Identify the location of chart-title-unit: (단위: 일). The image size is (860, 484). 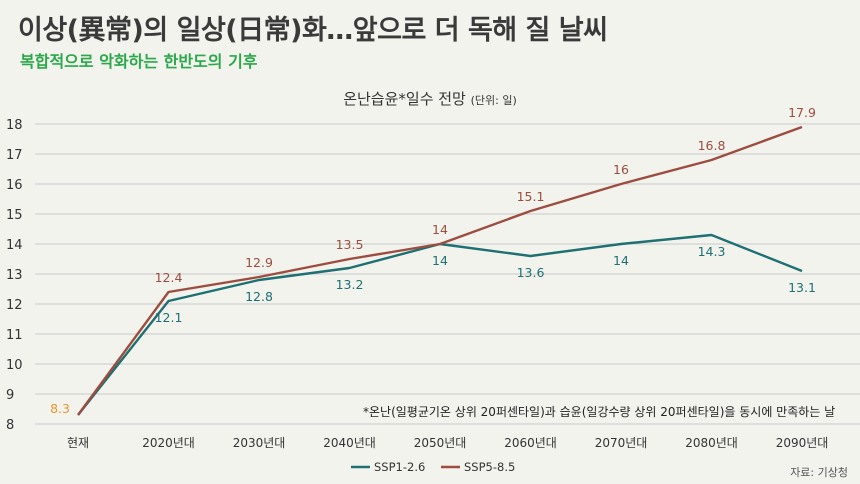
(493, 100).